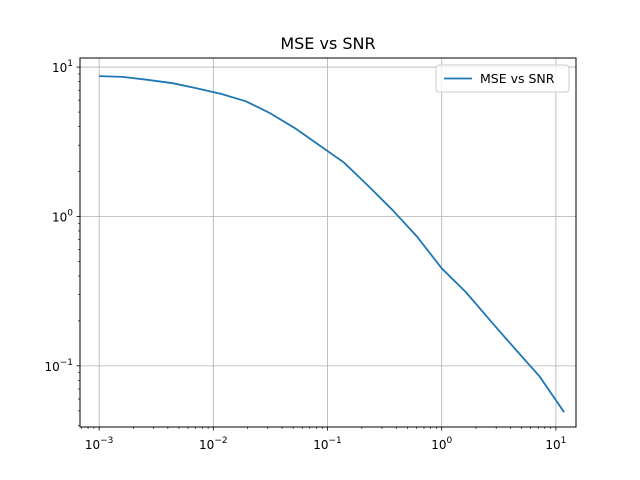 This screenshot has height=480, width=640. I want to click on legend-box, so click(502, 78).